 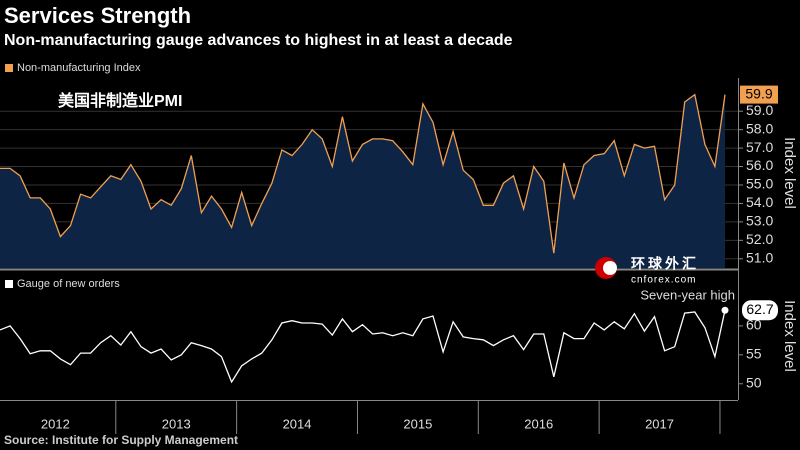 I want to click on legend-label: Non-manufacturing Index, so click(x=79, y=68).